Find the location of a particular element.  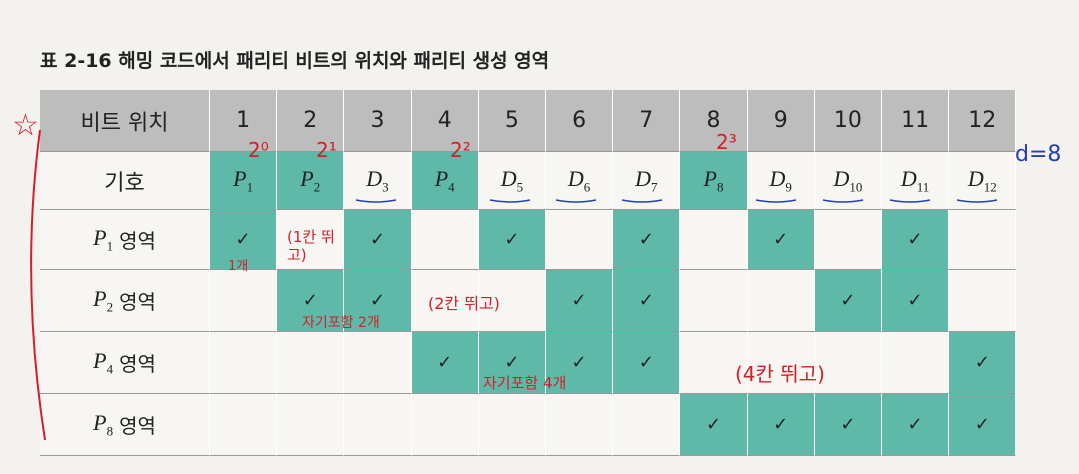

handwritten-note: 1개 is located at coordinates (238, 266).